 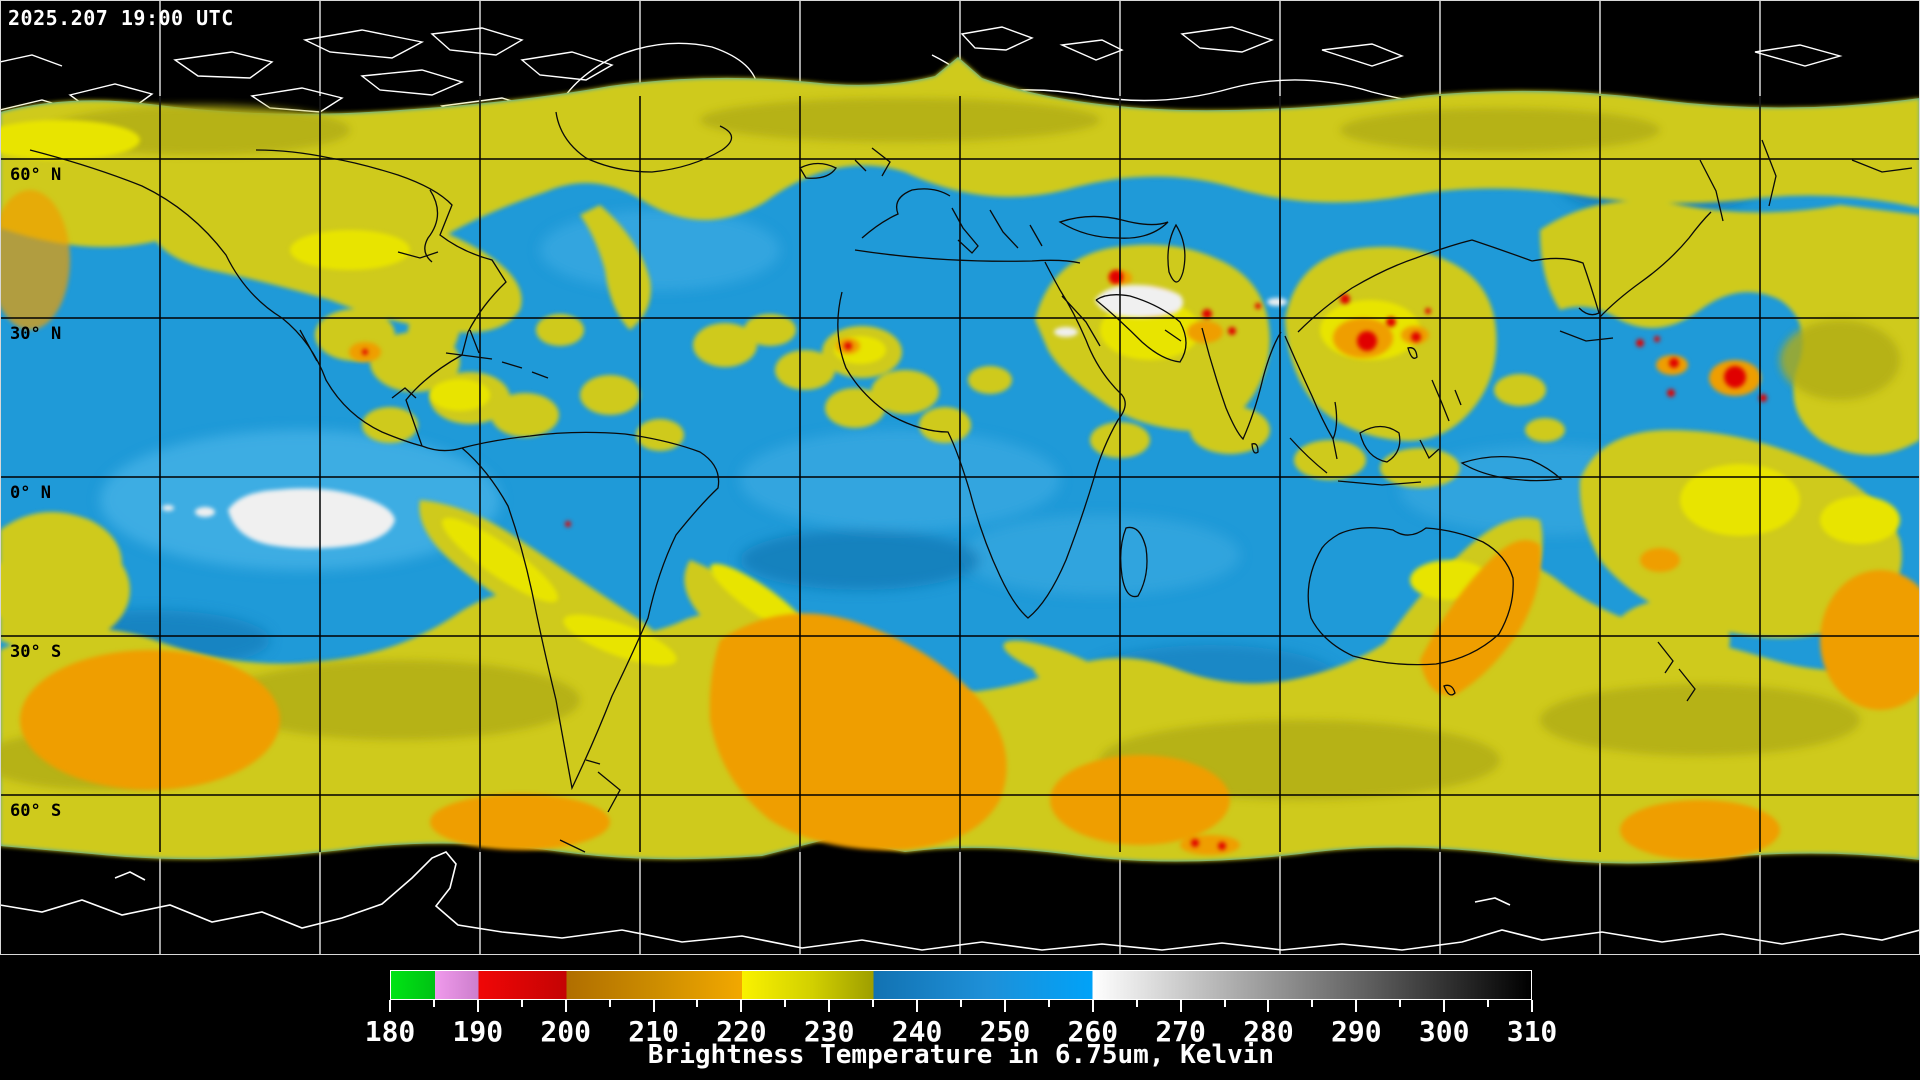 I want to click on colorbar-tick-label: 230, so click(x=829, y=1031).